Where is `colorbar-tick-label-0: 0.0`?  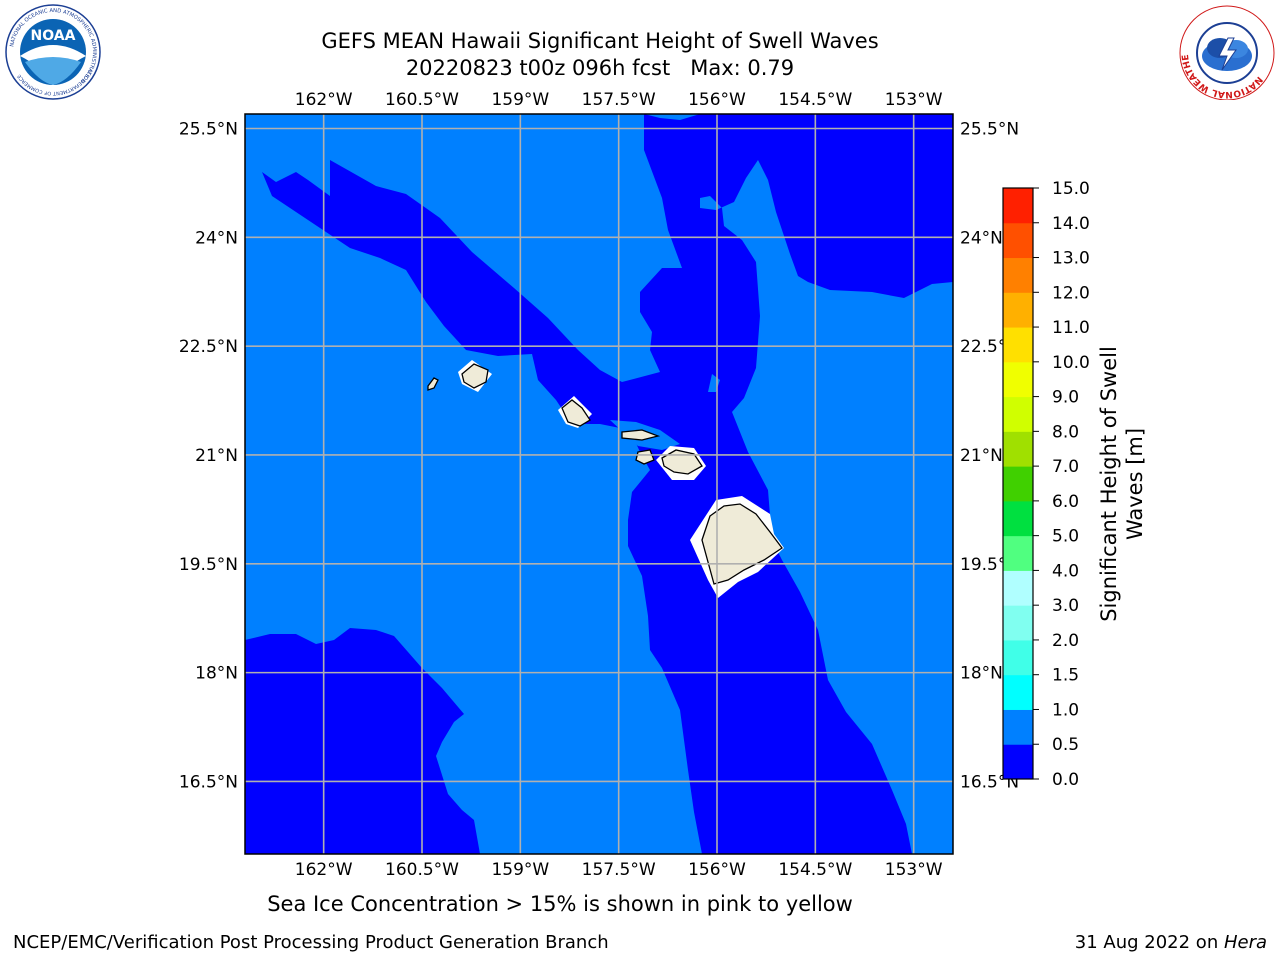 colorbar-tick-label-0: 0.0 is located at coordinates (1065, 780).